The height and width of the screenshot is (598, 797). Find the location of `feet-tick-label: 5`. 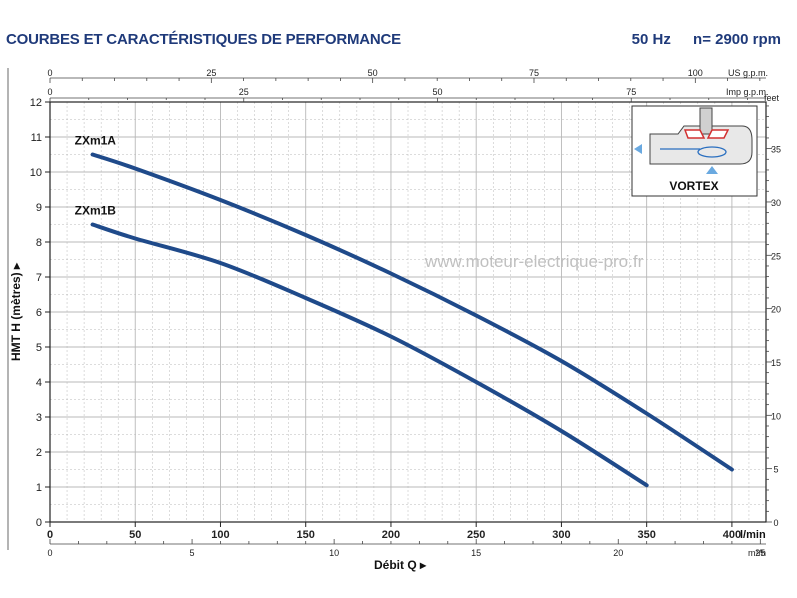

feet-tick-label: 5 is located at coordinates (775, 470).